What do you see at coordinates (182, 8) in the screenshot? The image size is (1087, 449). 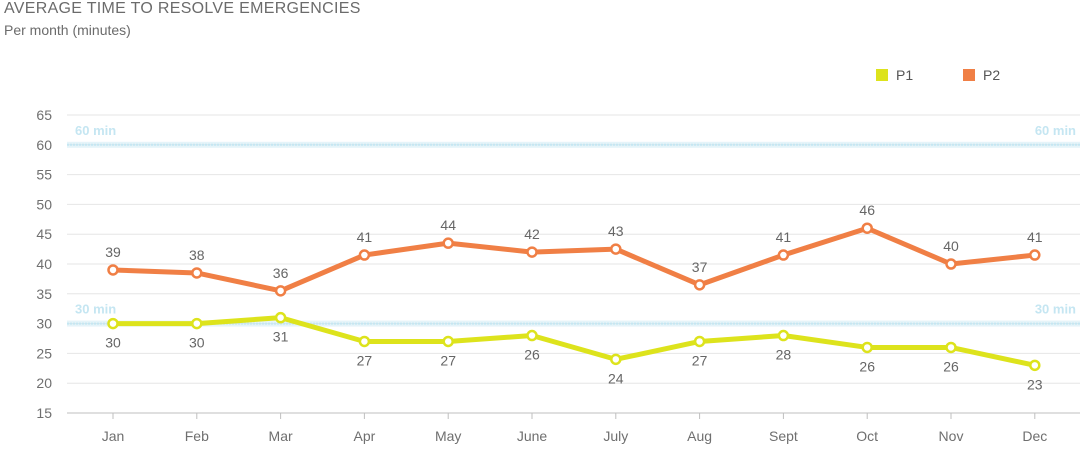 I see `chart-title: AVERAGE TIME TO RESOLVE EMERGENCIES` at bounding box center [182, 8].